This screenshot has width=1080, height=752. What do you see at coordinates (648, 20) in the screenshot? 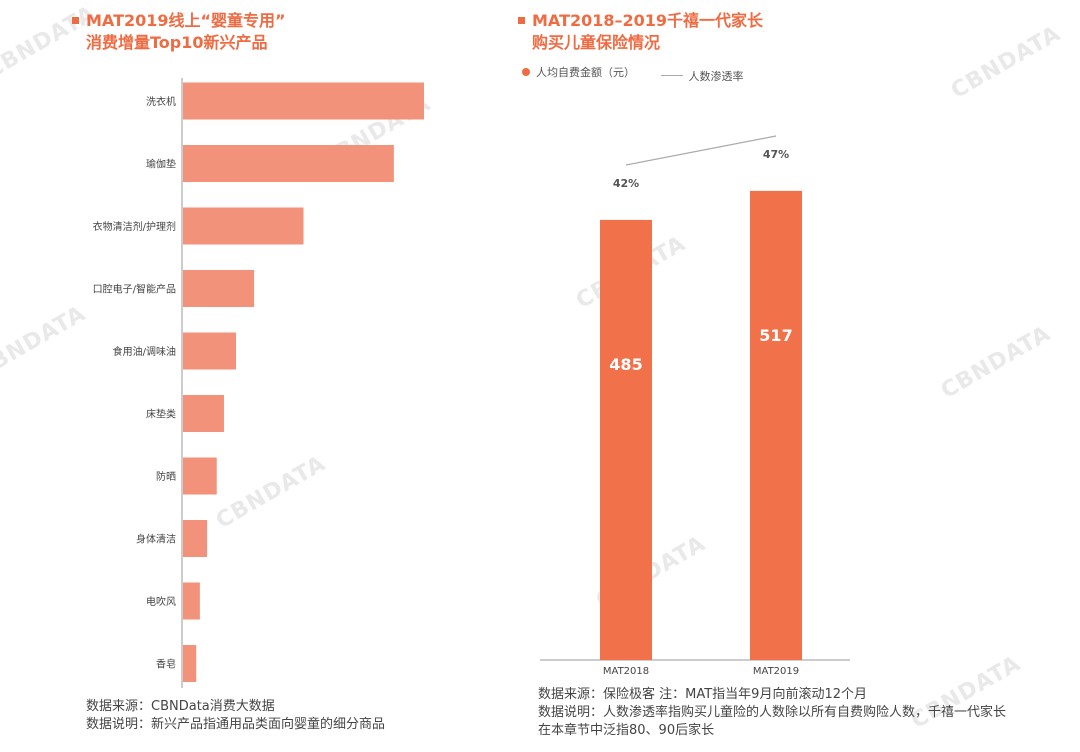
I see `right-title-line1: MAT2018–2019千禧一代家长` at bounding box center [648, 20].